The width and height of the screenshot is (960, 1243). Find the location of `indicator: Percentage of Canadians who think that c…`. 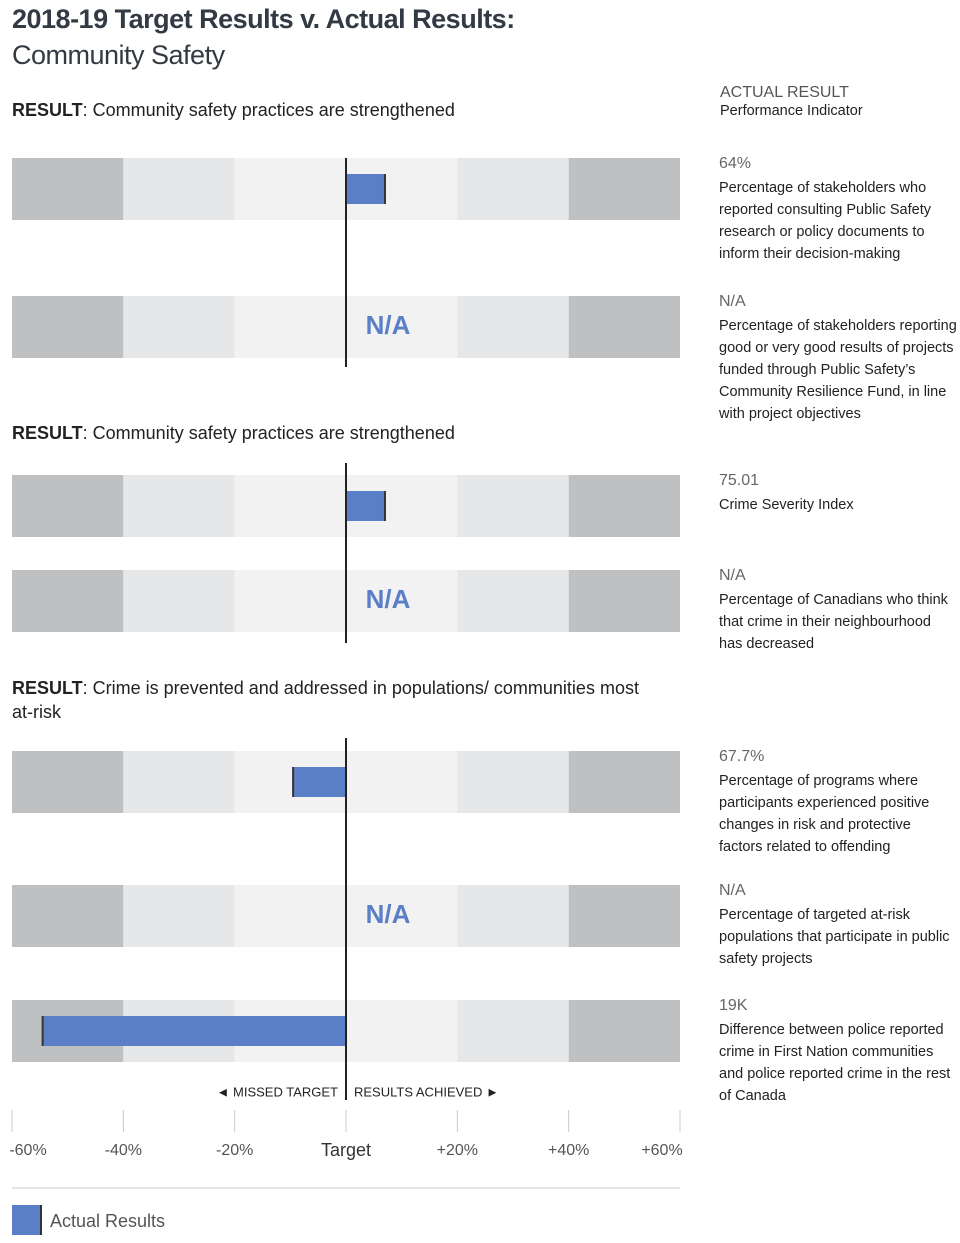

indicator: Percentage of Canadians who think that c… is located at coordinates (833, 622).